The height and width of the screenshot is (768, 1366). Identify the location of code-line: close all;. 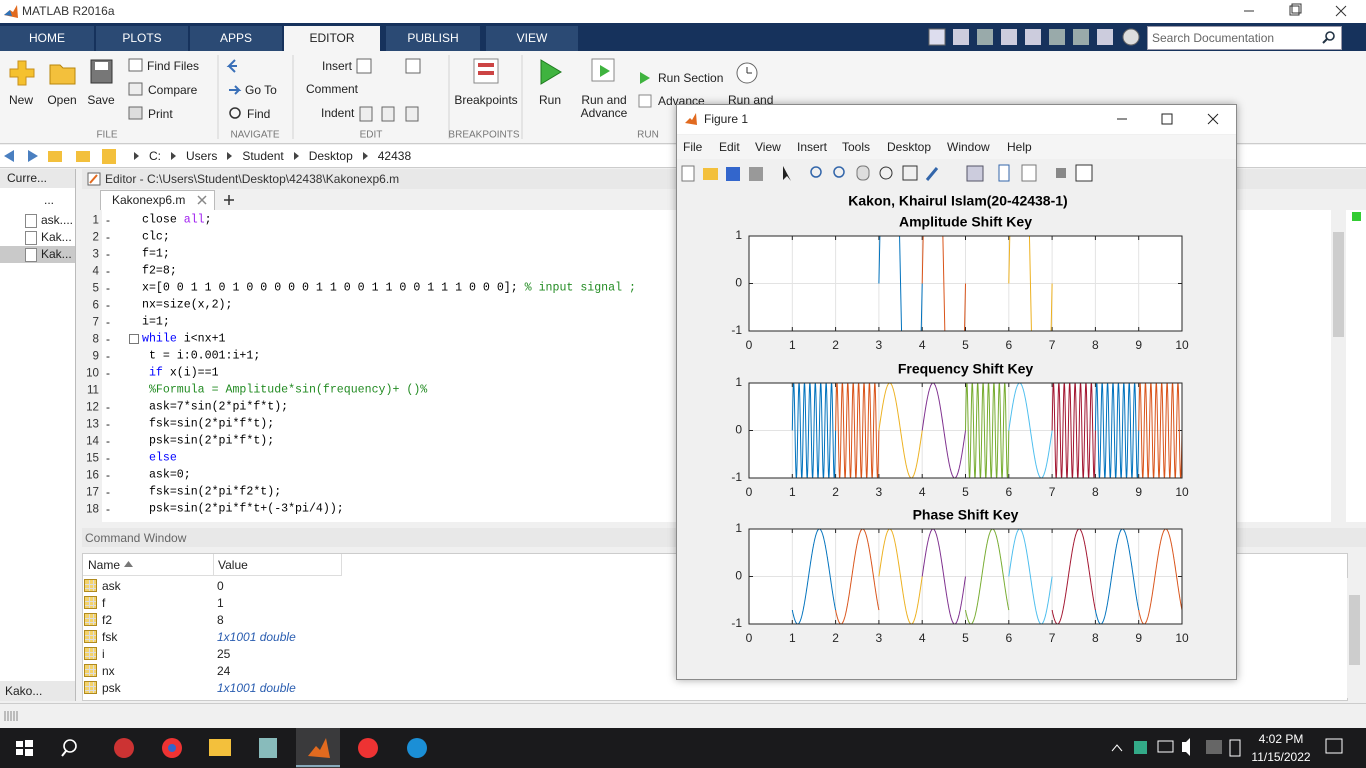
(177, 220).